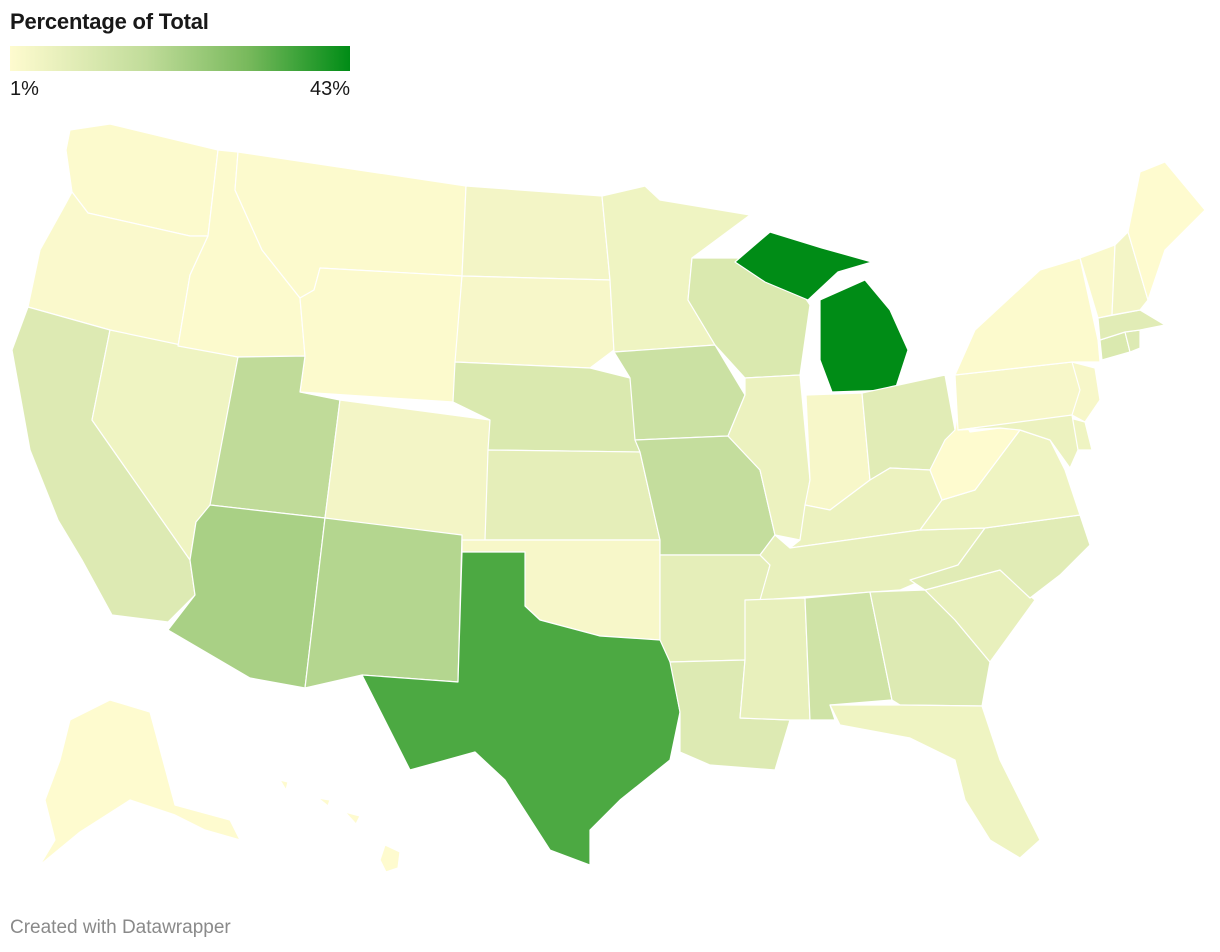  Describe the element at coordinates (1018, 441) in the screenshot. I see `state-md` at that location.